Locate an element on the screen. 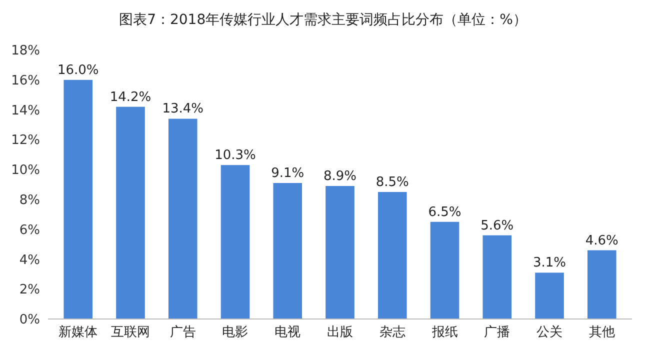  x-tick-label: 其他 is located at coordinates (601, 332).